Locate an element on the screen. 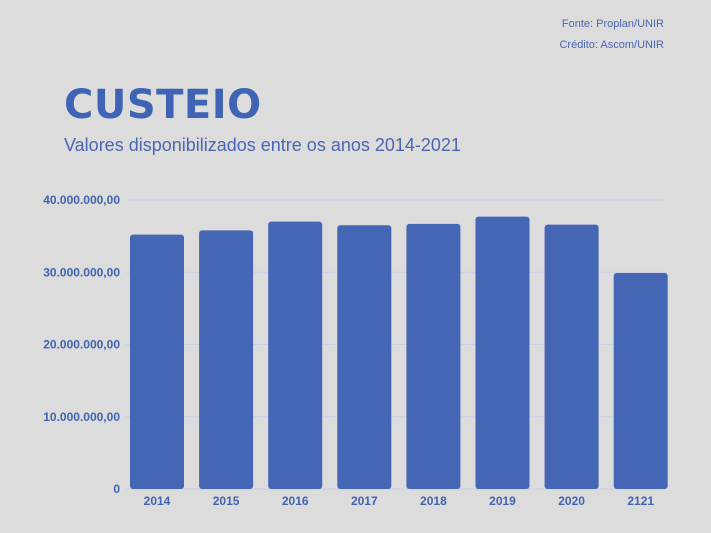  y-tick-label: 20.000.000,00 is located at coordinates (81, 345).